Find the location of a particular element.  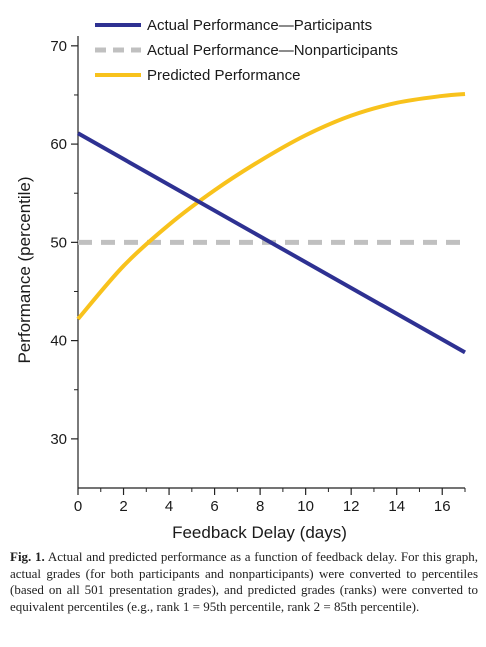

x-axis-title: Feedback Delay (days) is located at coordinates (259, 532).